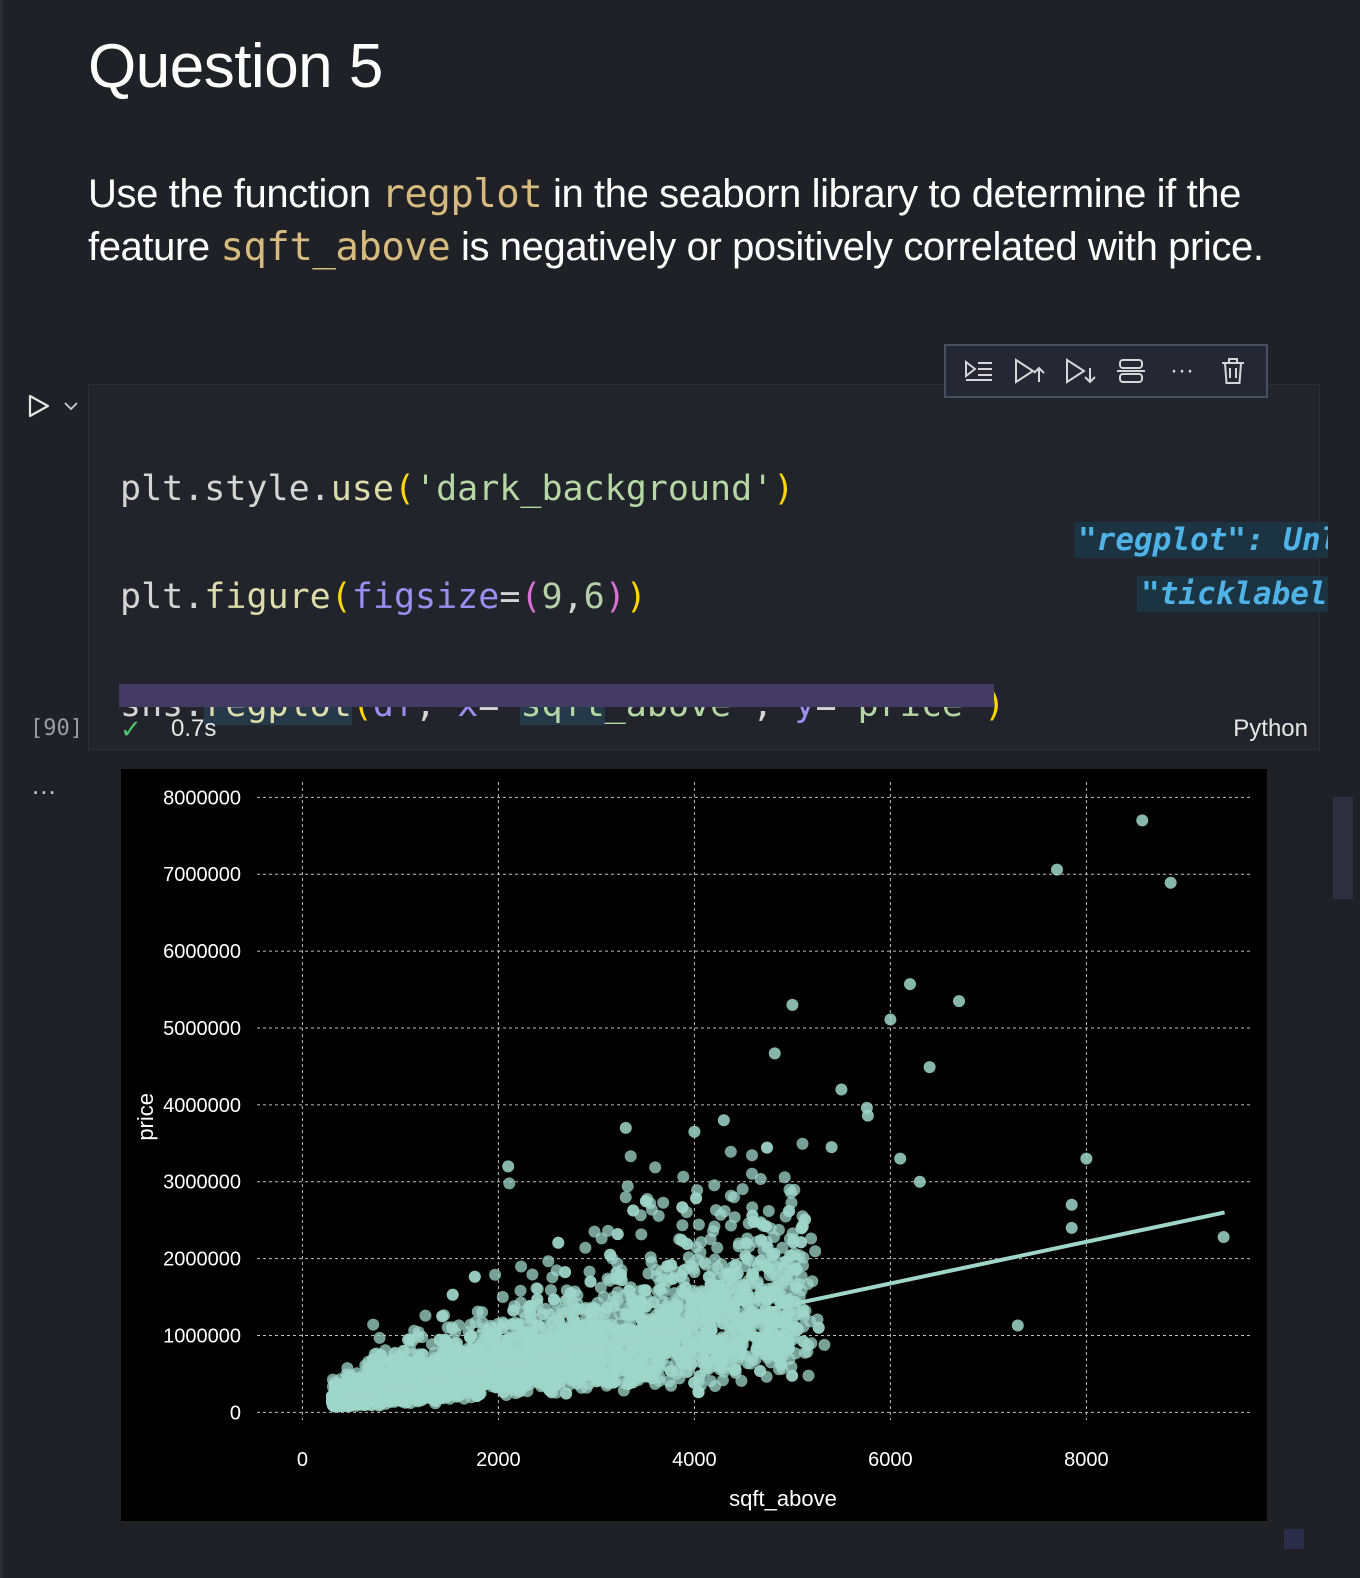 Image resolution: width=1360 pixels, height=1578 pixels. What do you see at coordinates (71, 406) in the screenshot?
I see `chevron-down-icon` at bounding box center [71, 406].